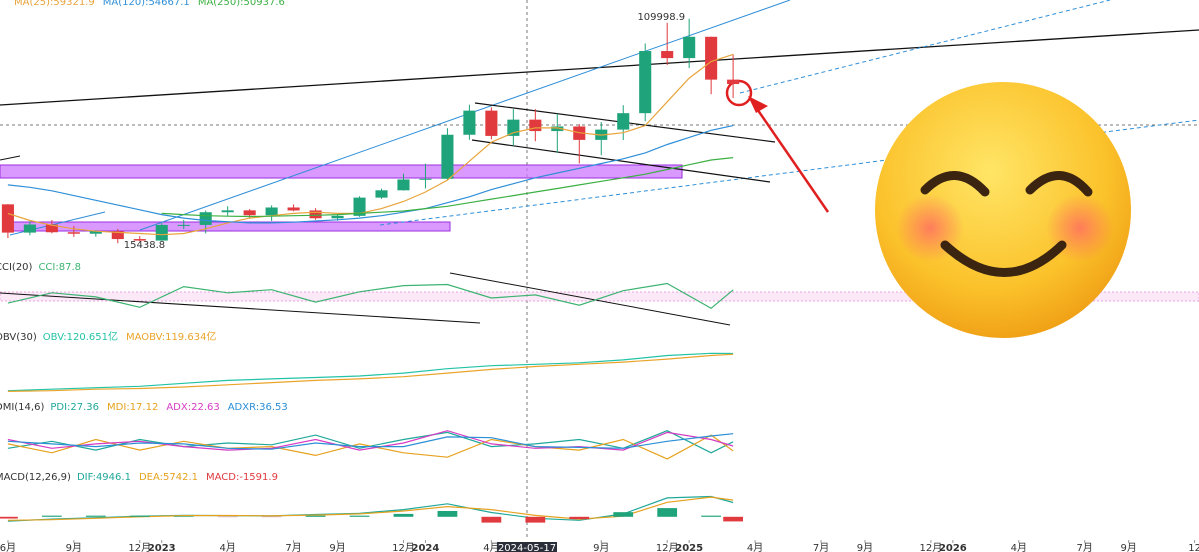  Describe the element at coordinates (242, 477) in the screenshot. I see `legend-entry: MACD:-1591.9` at that location.